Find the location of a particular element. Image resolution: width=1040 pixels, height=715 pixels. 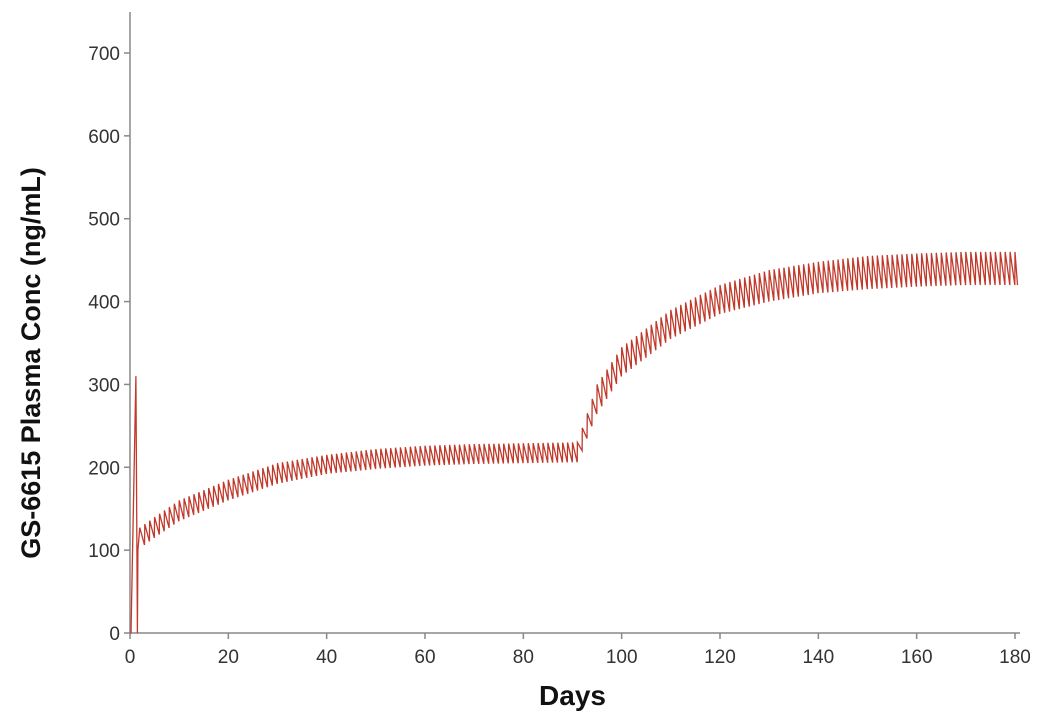

x-tick-label: 120 is located at coordinates (720, 657).